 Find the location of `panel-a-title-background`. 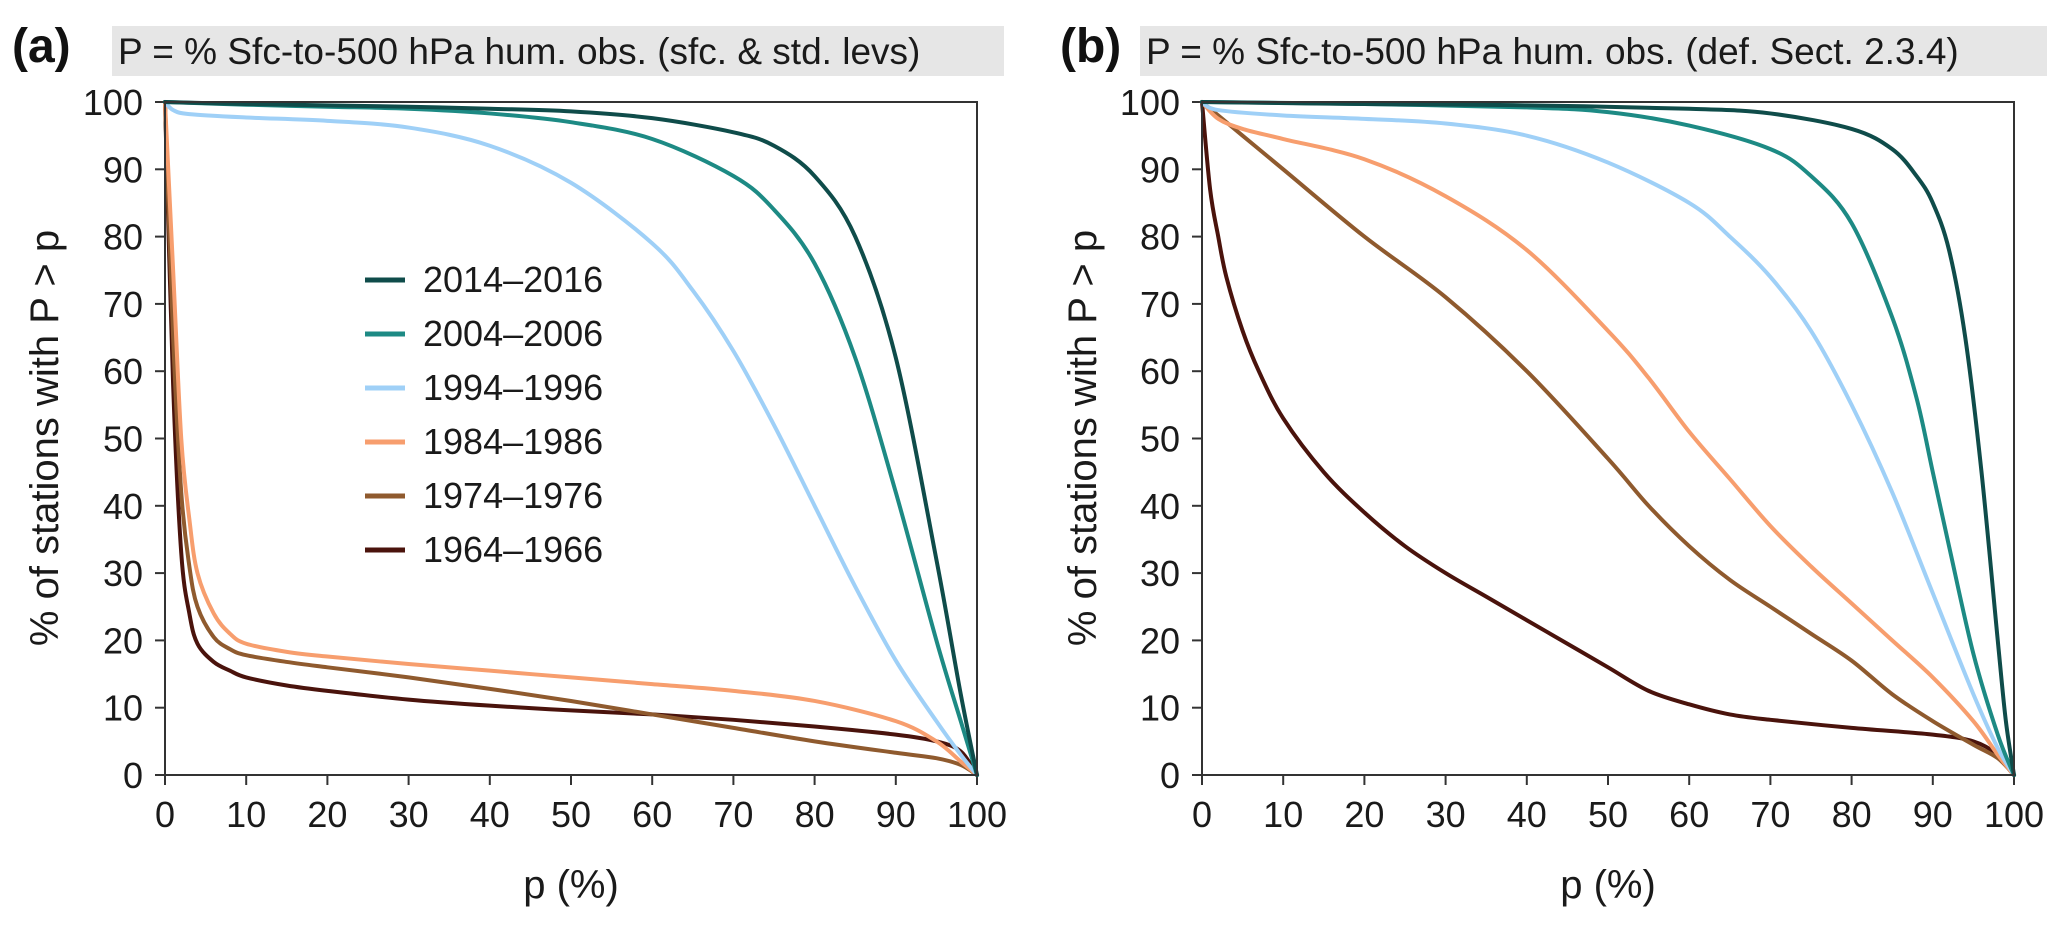

panel-a-title-background is located at coordinates (558, 51).